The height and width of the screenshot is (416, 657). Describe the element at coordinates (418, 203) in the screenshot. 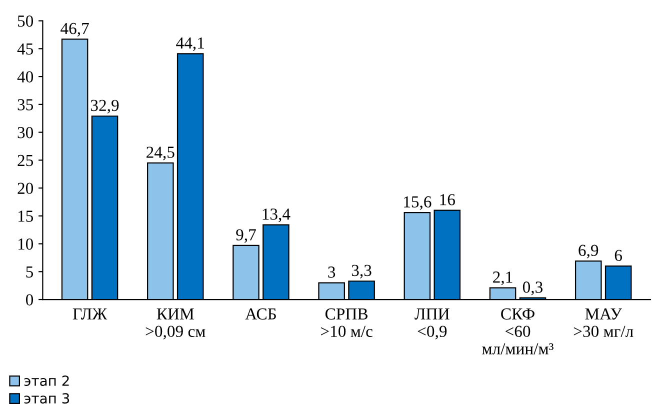

I see `data-label: 15,6` at that location.